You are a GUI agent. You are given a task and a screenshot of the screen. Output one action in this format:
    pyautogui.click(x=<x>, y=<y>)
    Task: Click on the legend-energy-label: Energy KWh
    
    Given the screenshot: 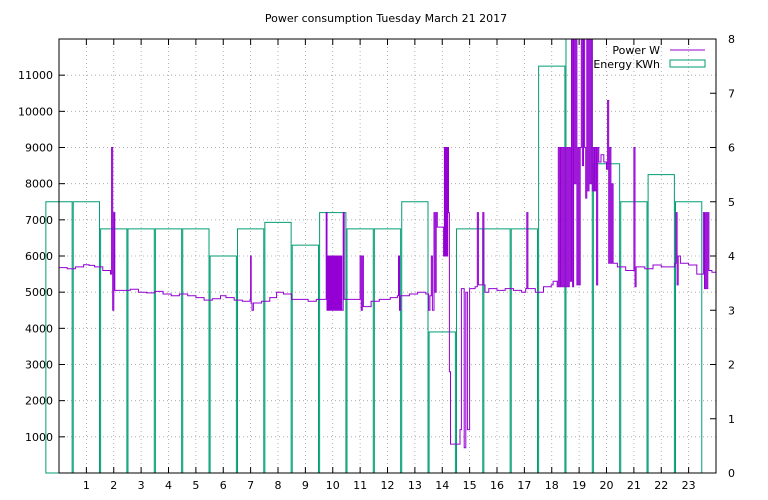 What is the action you would take?
    pyautogui.click(x=626, y=64)
    